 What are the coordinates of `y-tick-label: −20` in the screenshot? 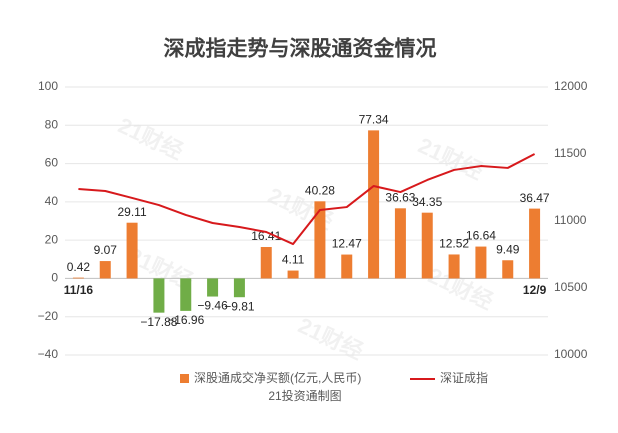 It's located at (48, 316).